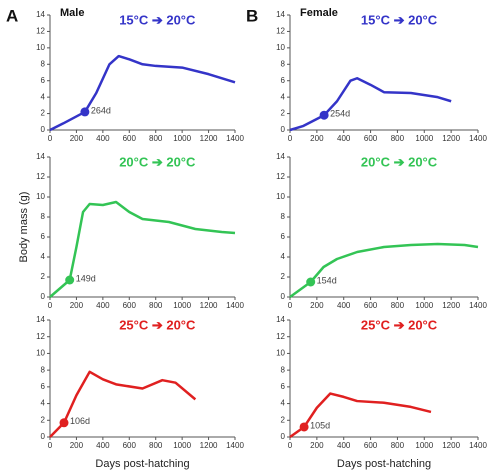 The width and height of the screenshot is (488, 475). Describe the element at coordinates (320, 425) in the screenshot. I see `onset-label: 105d` at that location.